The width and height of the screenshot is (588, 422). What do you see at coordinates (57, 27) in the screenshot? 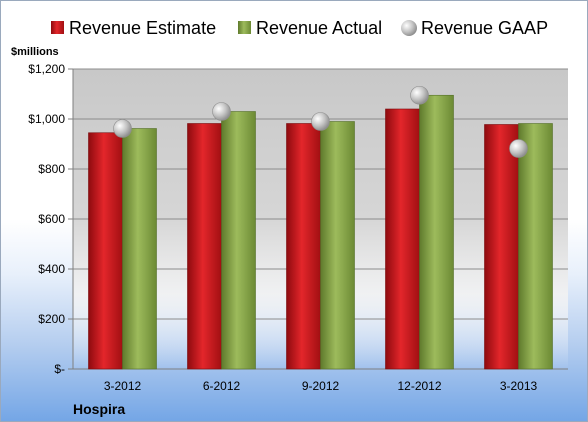
I see `legend-swatch-estimate` at bounding box center [57, 27].